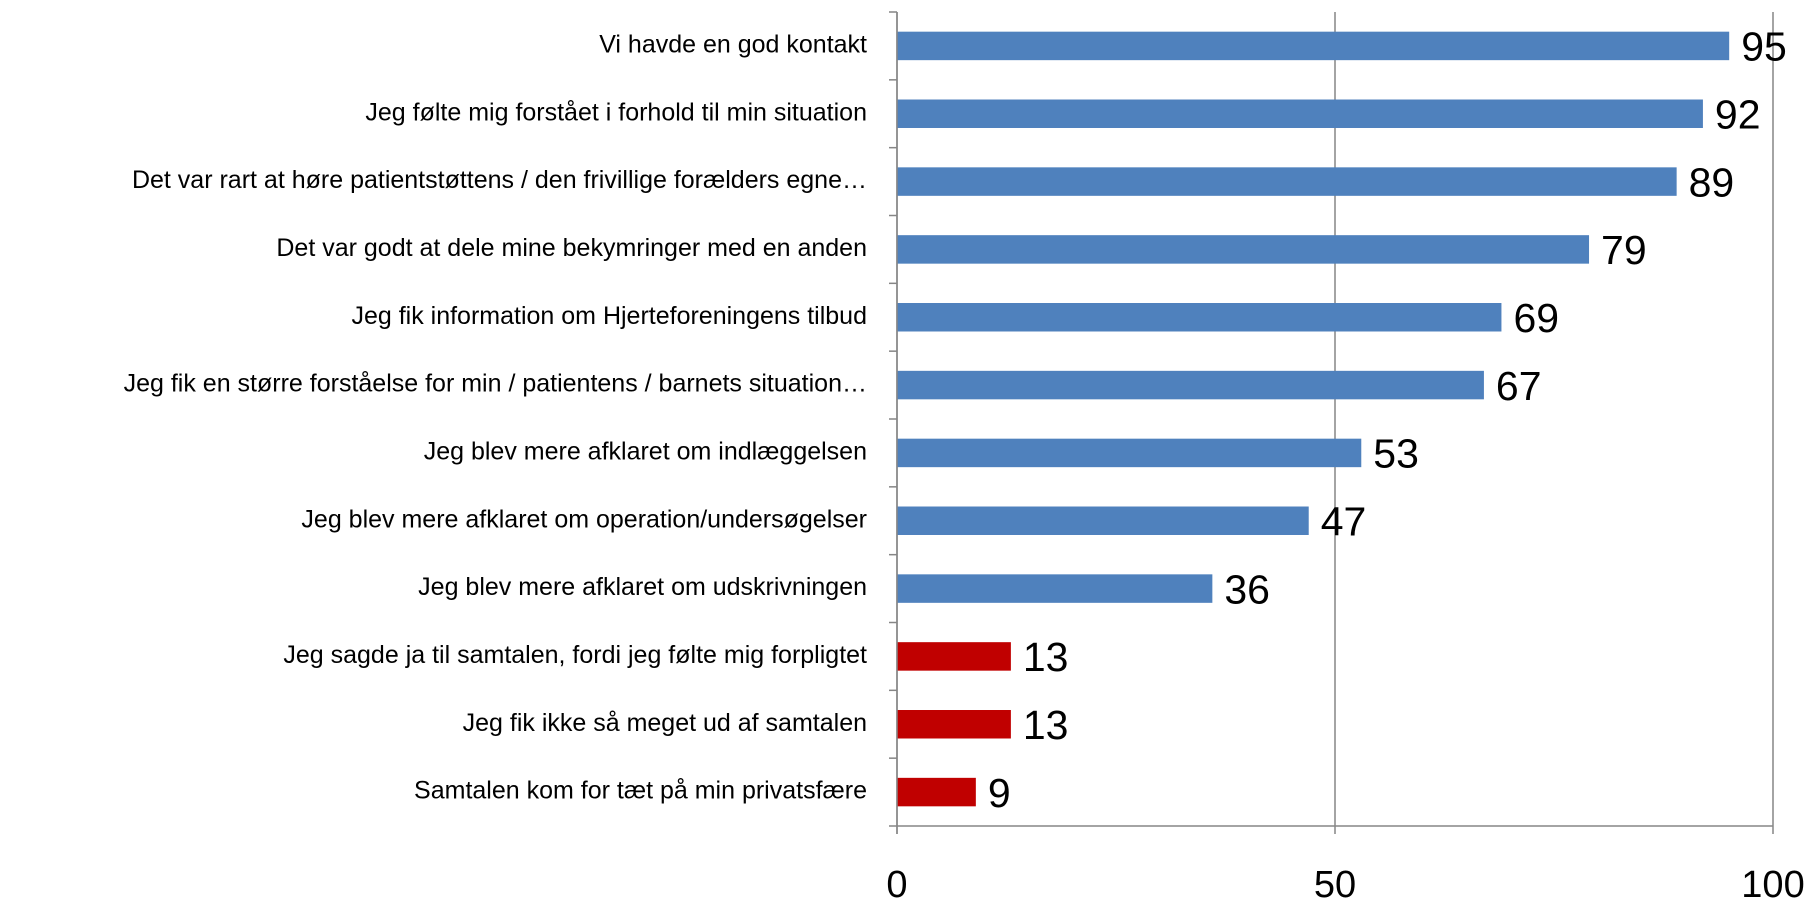  I want to click on y-tick-label: Samtalen kom for tæt på min privatsfære, so click(640, 791).